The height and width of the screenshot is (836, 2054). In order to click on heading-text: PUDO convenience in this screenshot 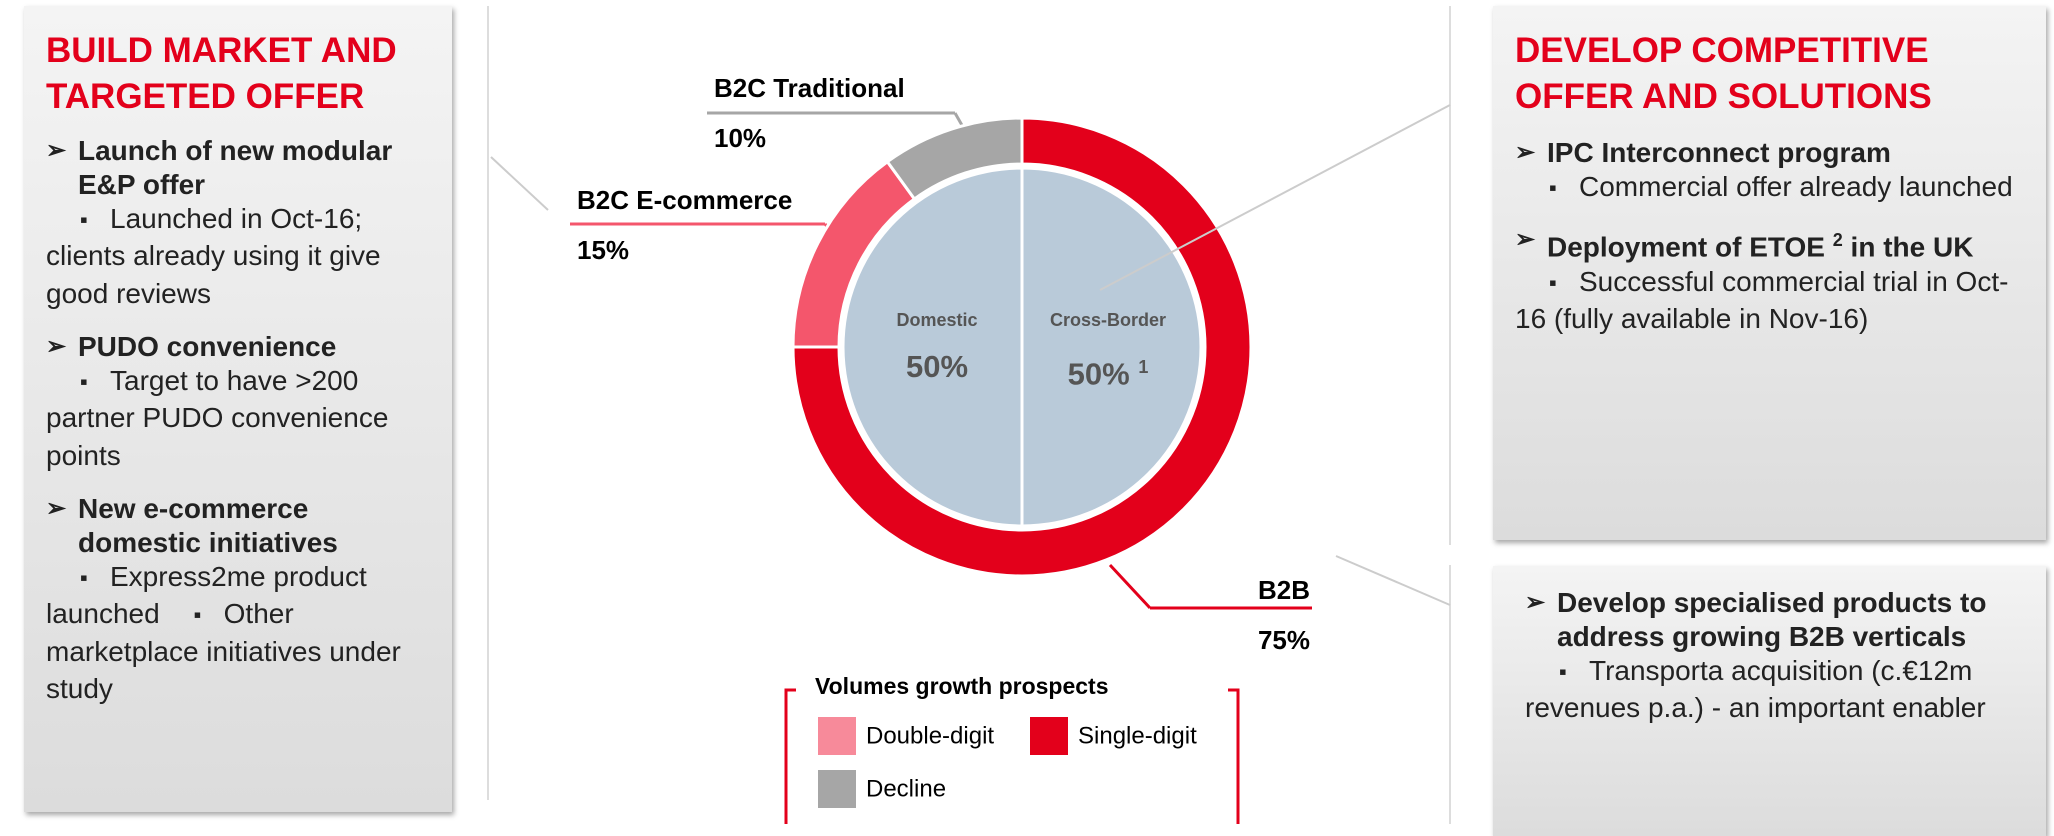, I will do `click(207, 346)`.